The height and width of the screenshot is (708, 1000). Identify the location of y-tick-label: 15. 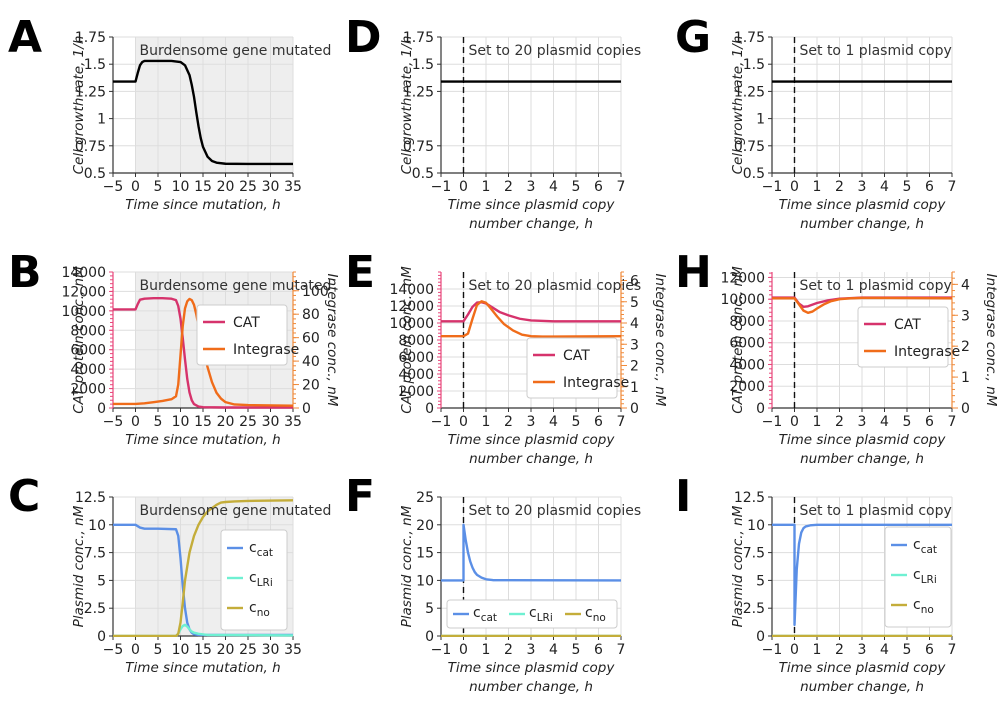
(425, 554).